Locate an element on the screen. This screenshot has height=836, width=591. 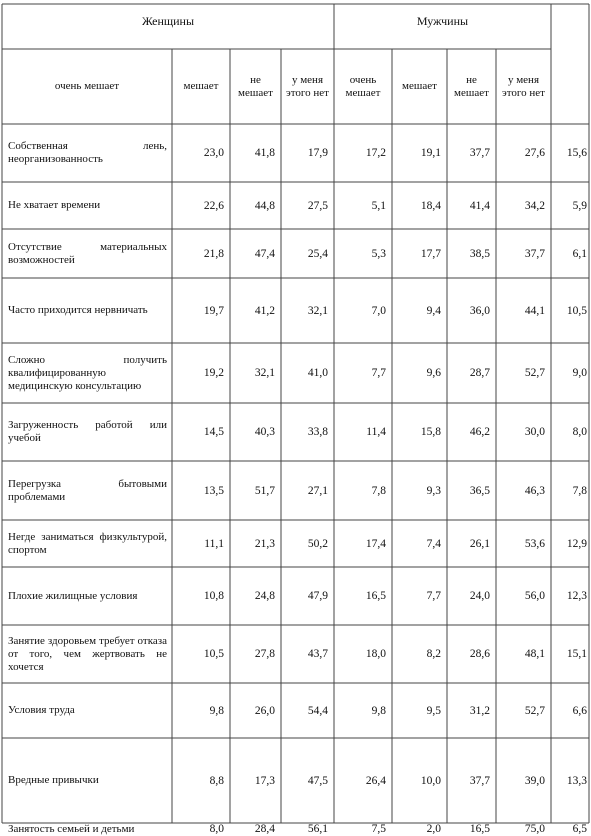
table-cell-value: 12,3 is located at coordinates (576, 596).